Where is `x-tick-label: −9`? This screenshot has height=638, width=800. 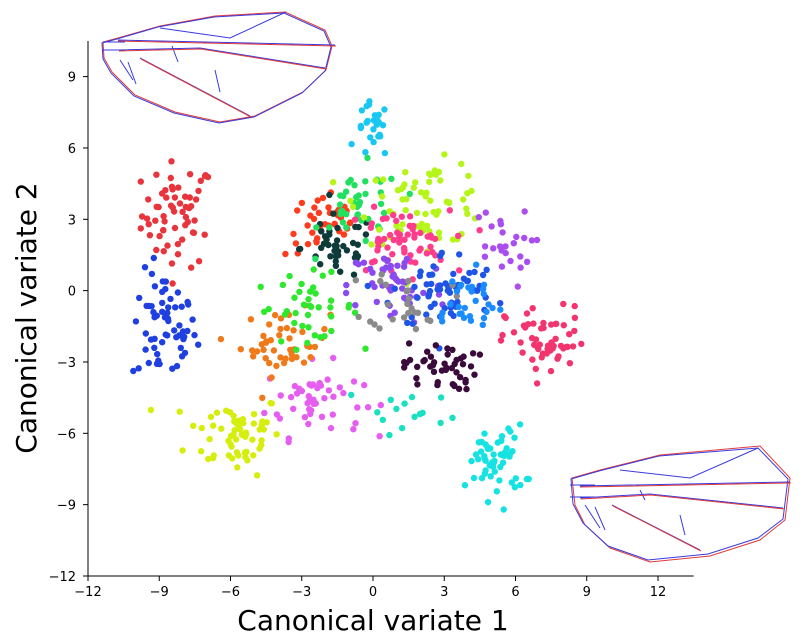 x-tick-label: −9 is located at coordinates (159, 592).